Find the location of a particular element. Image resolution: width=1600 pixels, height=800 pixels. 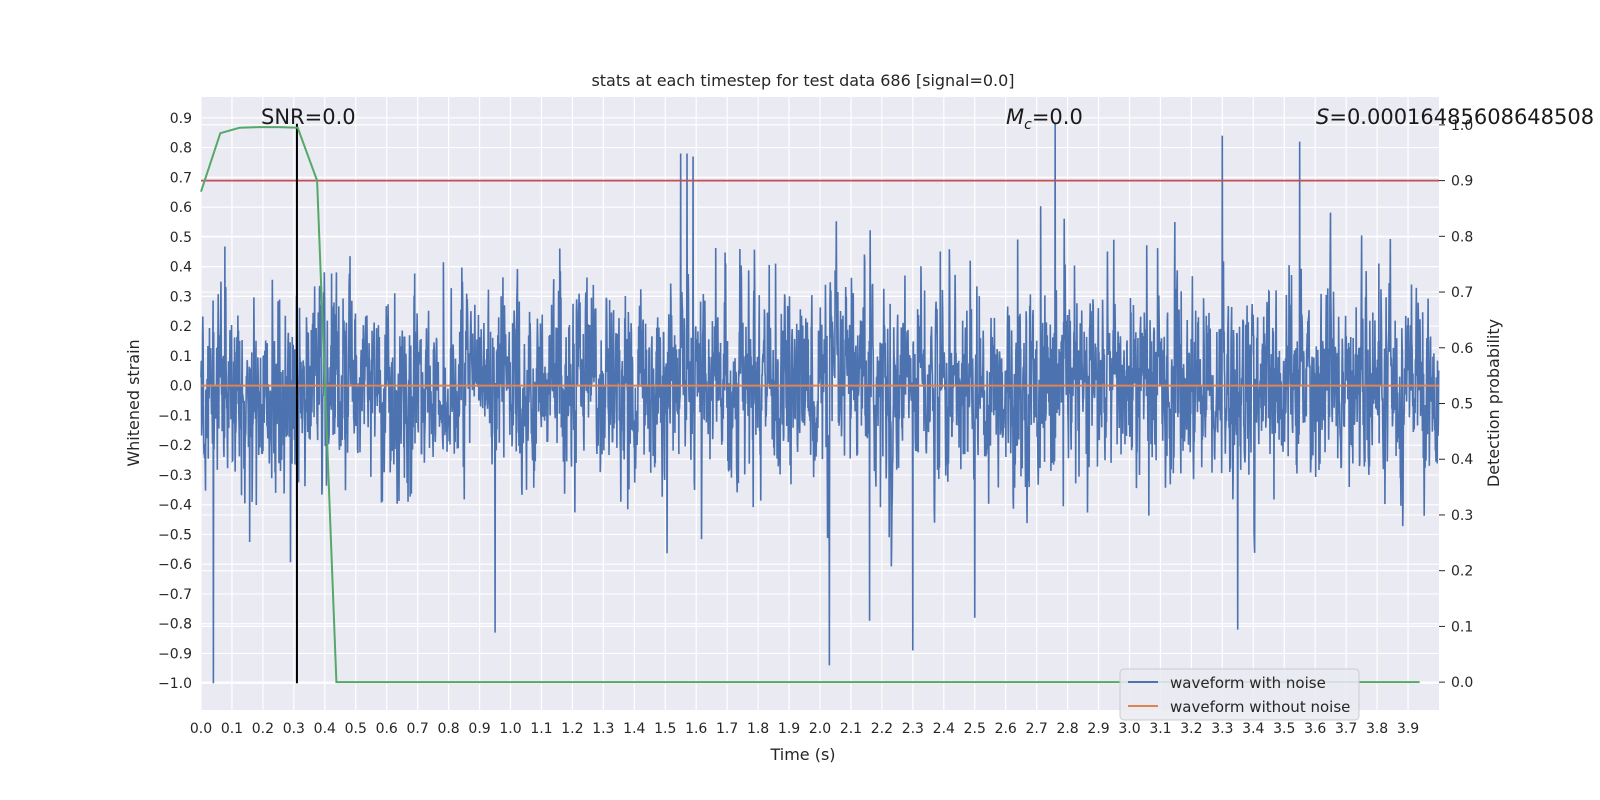

chirp-mass-subscript: c is located at coordinates (1028, 125).